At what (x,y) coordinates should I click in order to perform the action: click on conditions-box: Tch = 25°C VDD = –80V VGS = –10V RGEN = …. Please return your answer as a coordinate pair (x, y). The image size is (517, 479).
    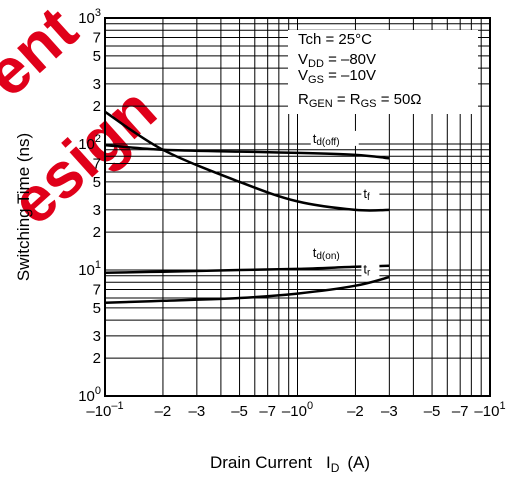
    Looking at the image, I should click on (383, 72).